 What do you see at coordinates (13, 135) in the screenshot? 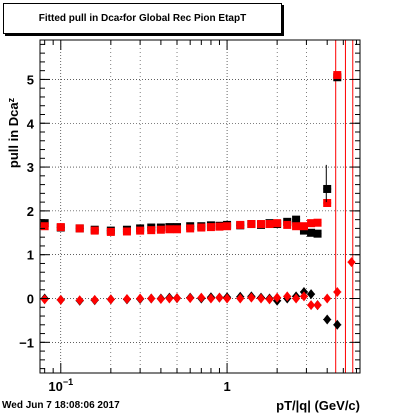
I see `y-axis-title-main: pull in Dca` at bounding box center [13, 135].